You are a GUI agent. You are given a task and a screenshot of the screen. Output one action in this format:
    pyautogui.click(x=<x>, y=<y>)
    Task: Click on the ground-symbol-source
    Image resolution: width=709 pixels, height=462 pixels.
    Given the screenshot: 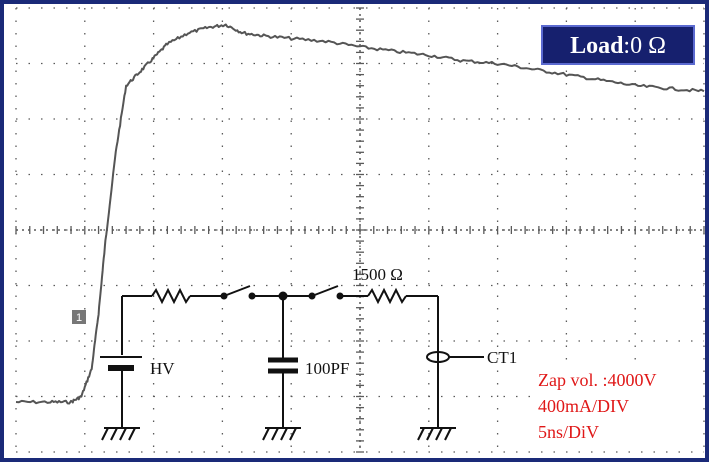 What is the action you would take?
    pyautogui.click(x=120, y=434)
    